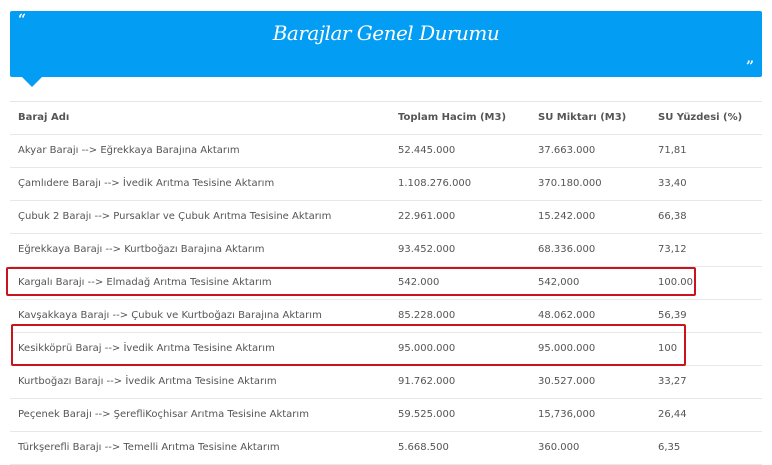 The height and width of the screenshot is (465, 772). I want to click on header-water-amount: SU Miktarı (M3), so click(582, 117).